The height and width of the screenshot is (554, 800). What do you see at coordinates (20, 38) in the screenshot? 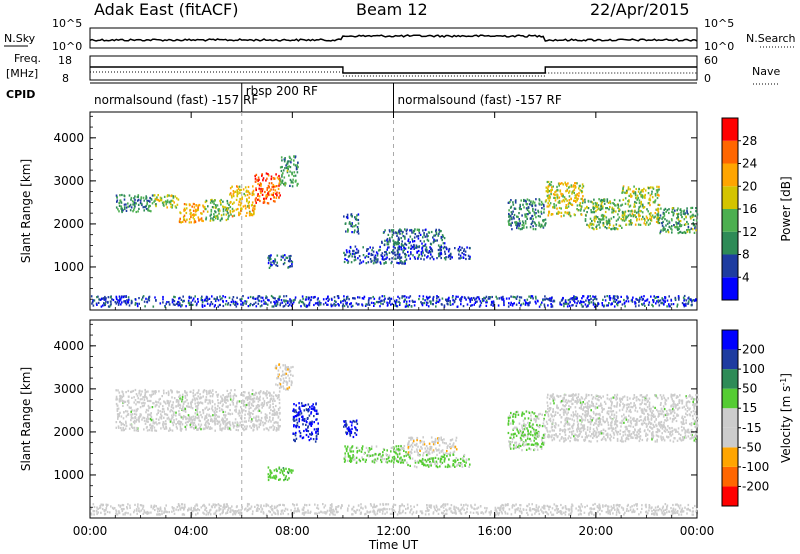
I see `nsky-label: N.Sky` at bounding box center [20, 38].